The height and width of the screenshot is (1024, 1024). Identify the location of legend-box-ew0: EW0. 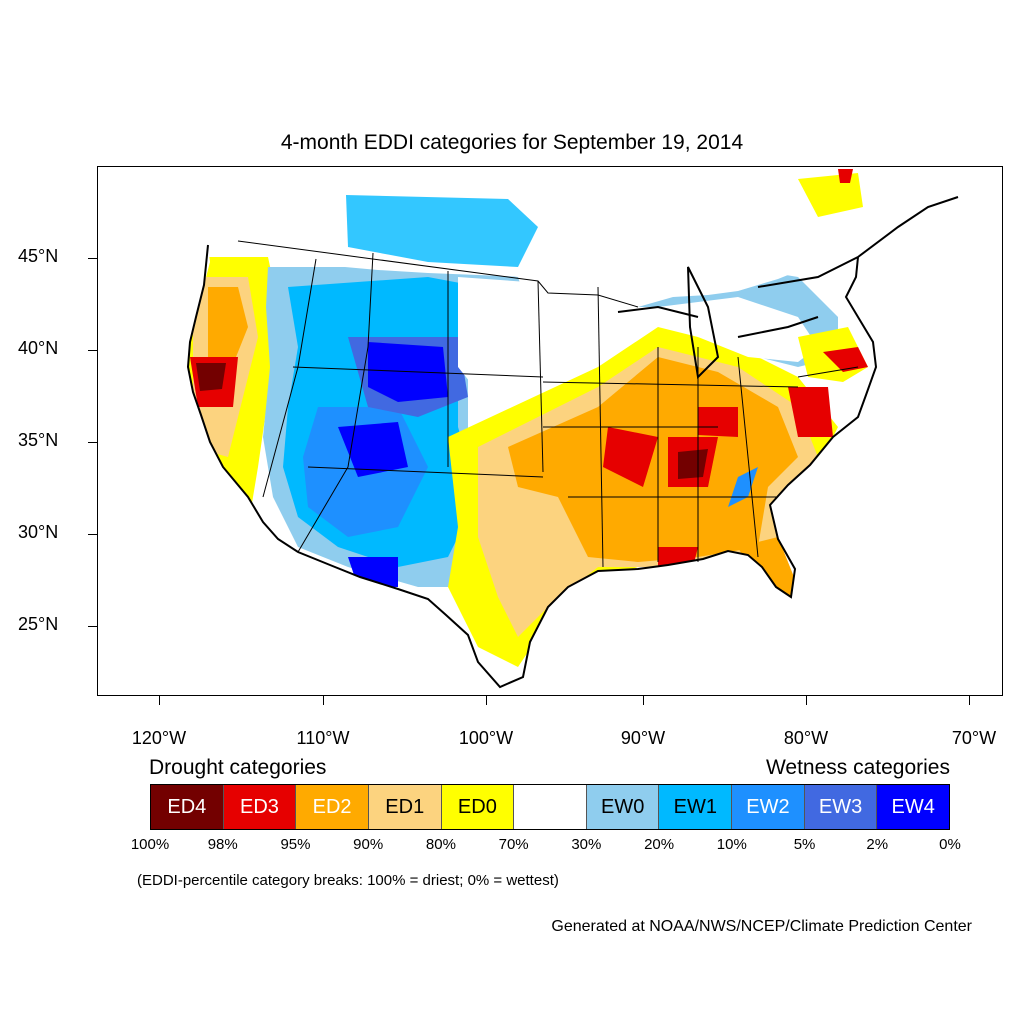
(623, 807).